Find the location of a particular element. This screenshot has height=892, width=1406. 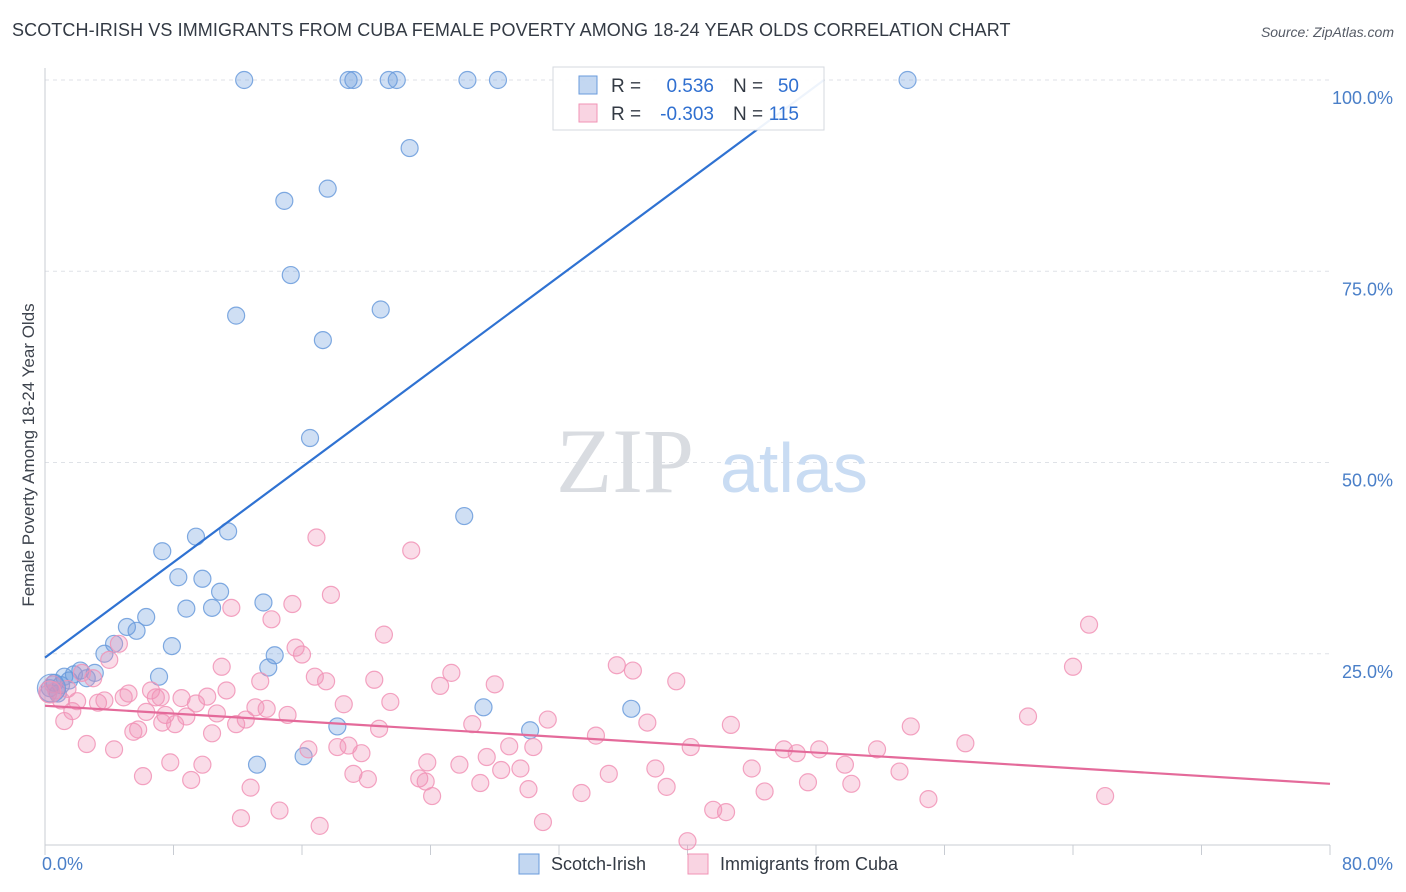

legend-label-scotch-irish: Scotch-Irish is located at coordinates (598, 864).